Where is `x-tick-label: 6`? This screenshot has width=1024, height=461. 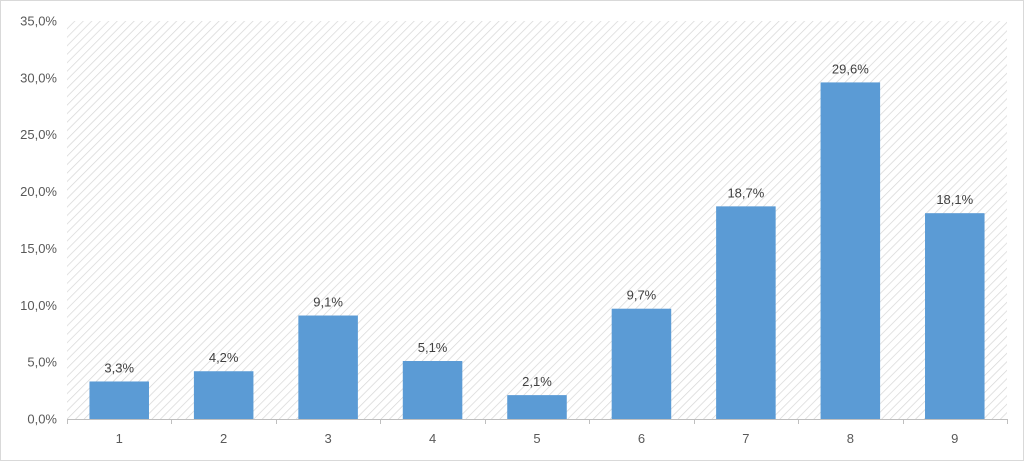
x-tick-label: 6 is located at coordinates (641, 438).